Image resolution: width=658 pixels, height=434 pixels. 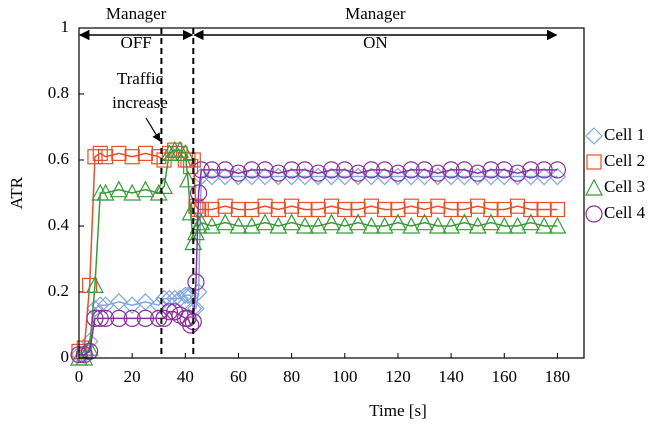 I want to click on annotation: Traffic, so click(x=140, y=78).